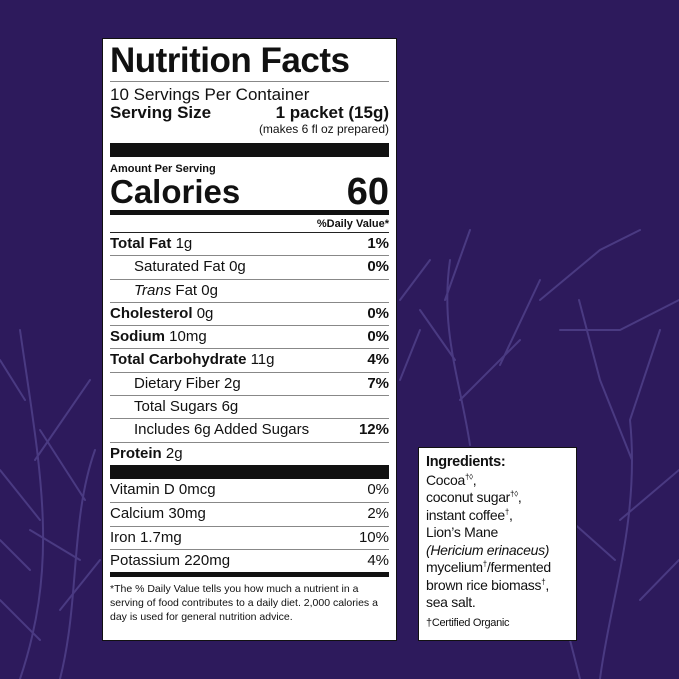 The width and height of the screenshot is (679, 679). Describe the element at coordinates (197, 489) in the screenshot. I see `vitamin-amount: 0mcg` at that location.